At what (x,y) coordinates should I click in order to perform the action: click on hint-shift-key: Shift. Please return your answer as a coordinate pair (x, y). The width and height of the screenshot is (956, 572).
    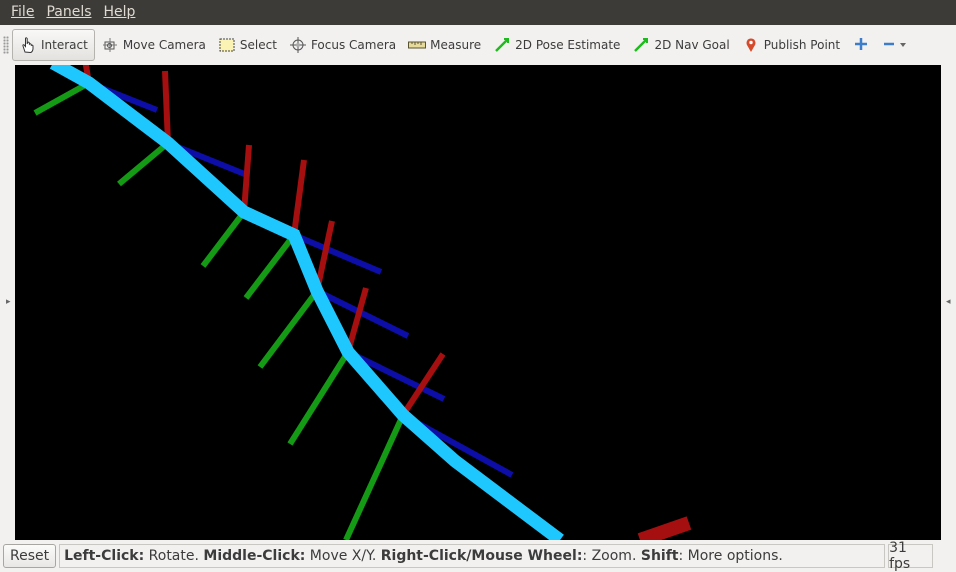
    Looking at the image, I should click on (659, 555).